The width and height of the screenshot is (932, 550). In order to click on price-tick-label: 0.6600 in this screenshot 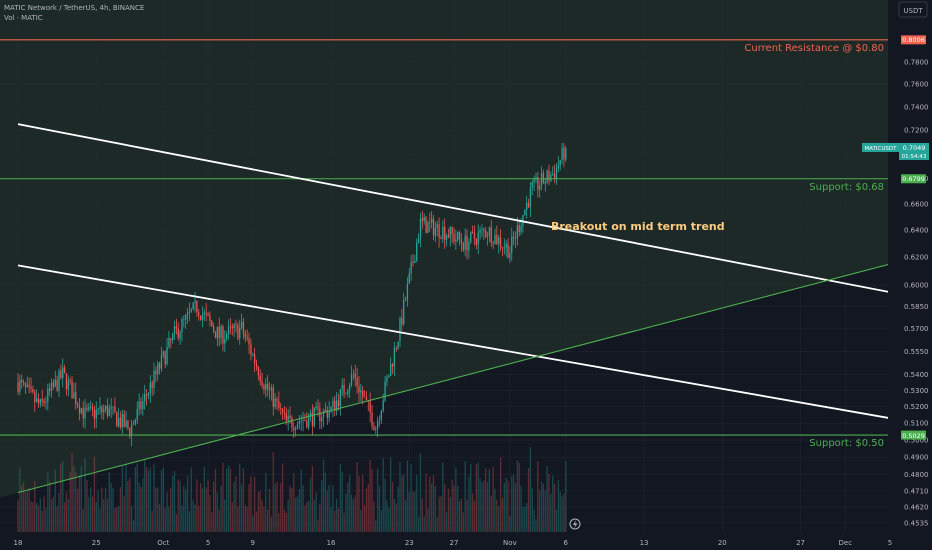, I will do `click(916, 205)`.